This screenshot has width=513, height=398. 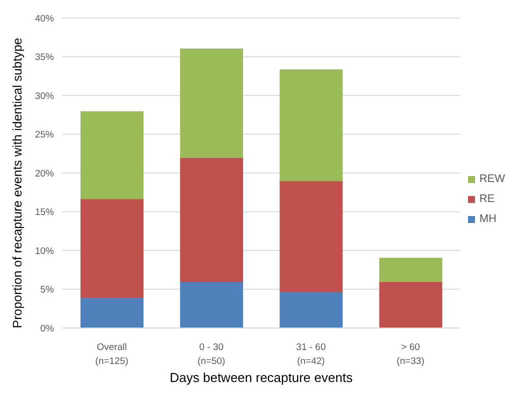 What do you see at coordinates (47, 328) in the screenshot?
I see `y-tick-label: 0%` at bounding box center [47, 328].